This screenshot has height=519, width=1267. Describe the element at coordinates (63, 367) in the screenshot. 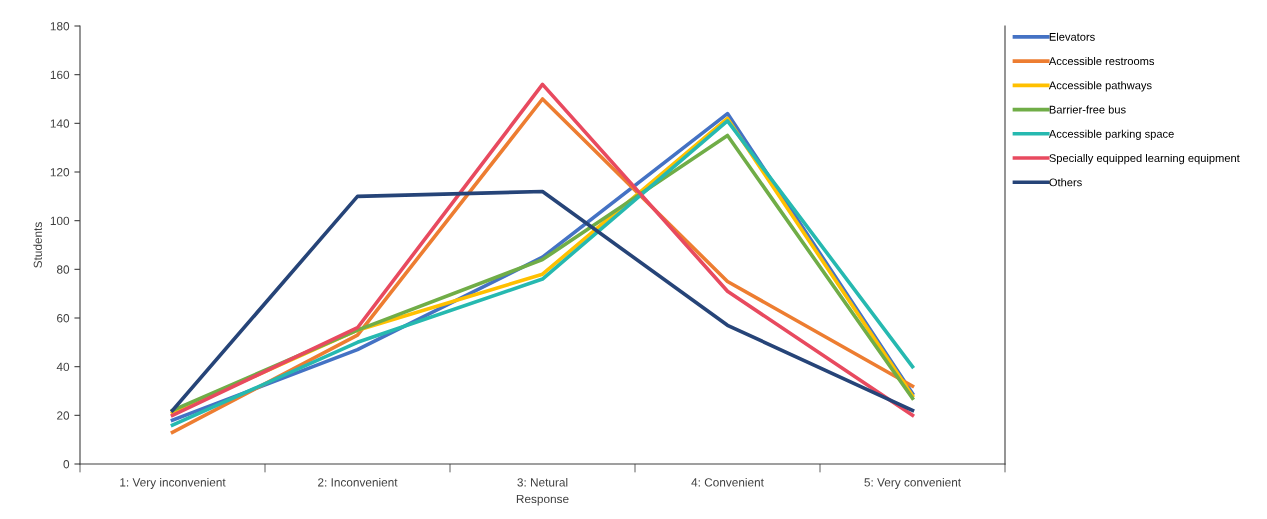

I see `y-tick-label: 40` at that location.